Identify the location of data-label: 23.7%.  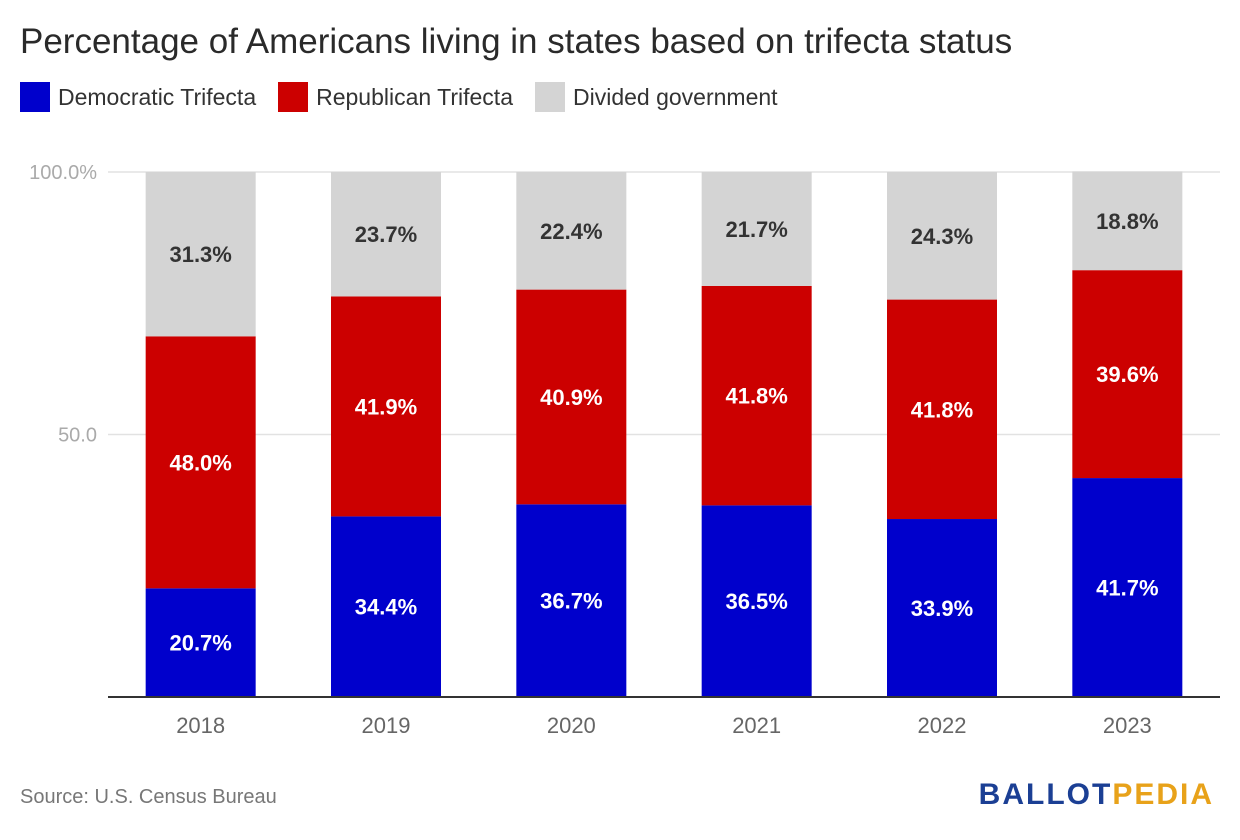
(386, 234).